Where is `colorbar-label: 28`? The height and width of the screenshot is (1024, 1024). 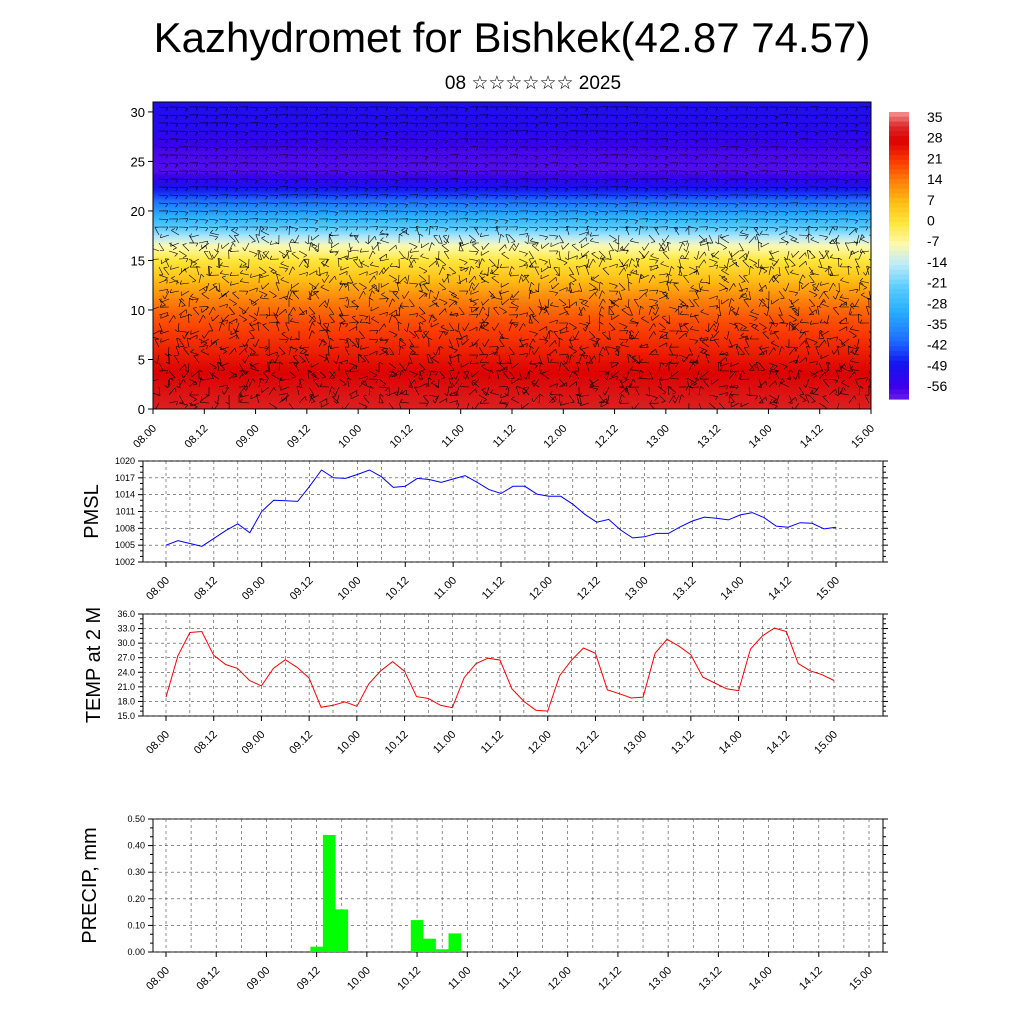
colorbar-label: 28 is located at coordinates (935, 138).